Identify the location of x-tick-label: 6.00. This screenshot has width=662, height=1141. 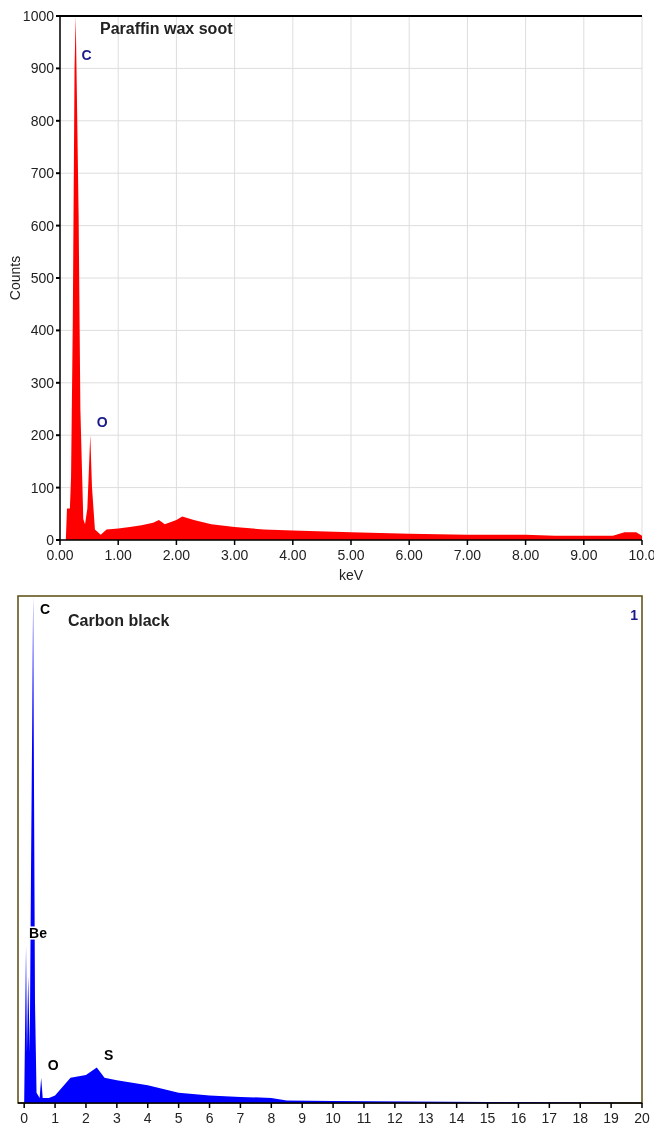
(409, 555).